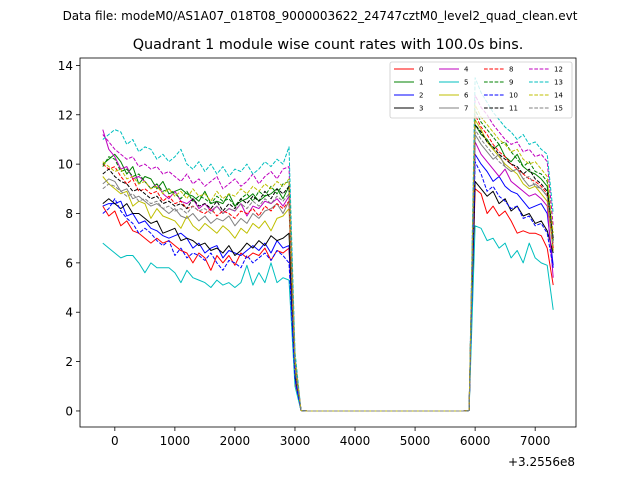  I want to click on y-tick-label: 14, so click(65, 66).